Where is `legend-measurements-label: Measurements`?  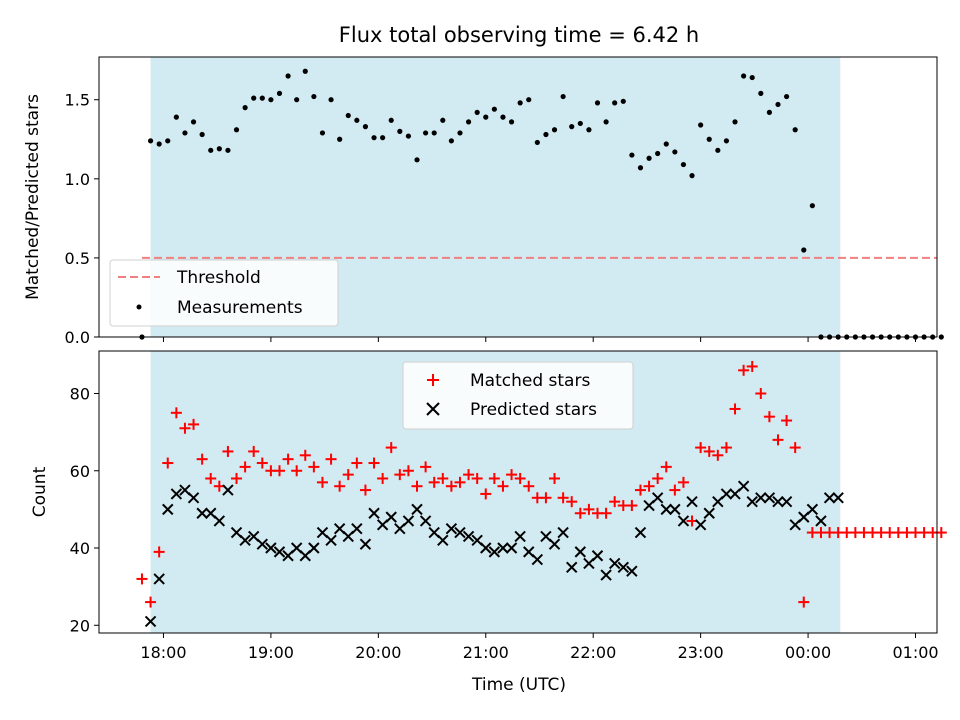 legend-measurements-label: Measurements is located at coordinates (240, 308).